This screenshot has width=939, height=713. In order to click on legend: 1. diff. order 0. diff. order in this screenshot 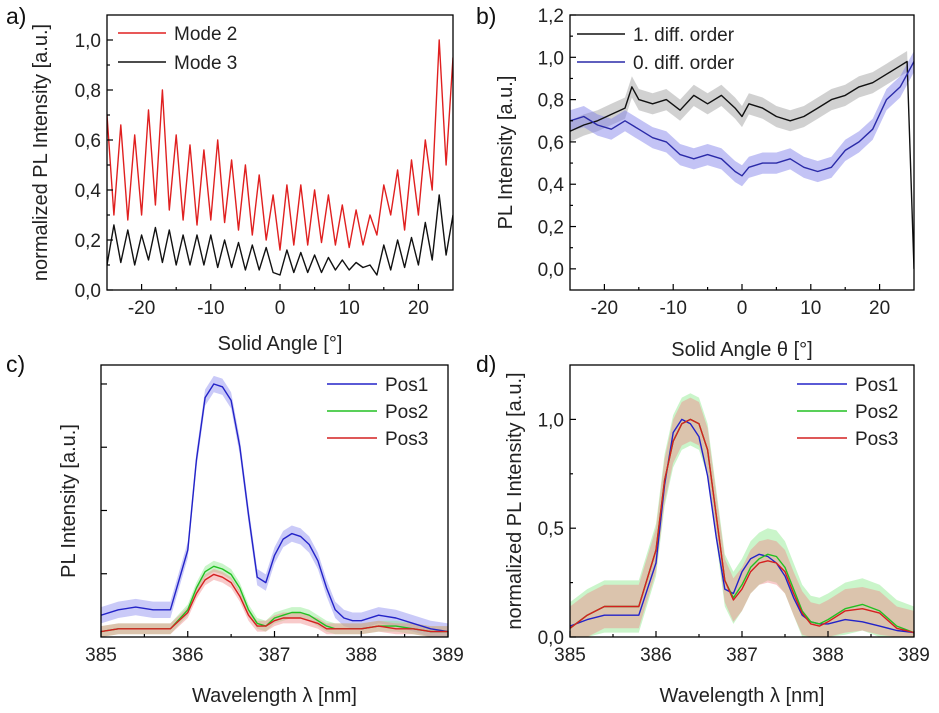, I will do `click(656, 49)`.